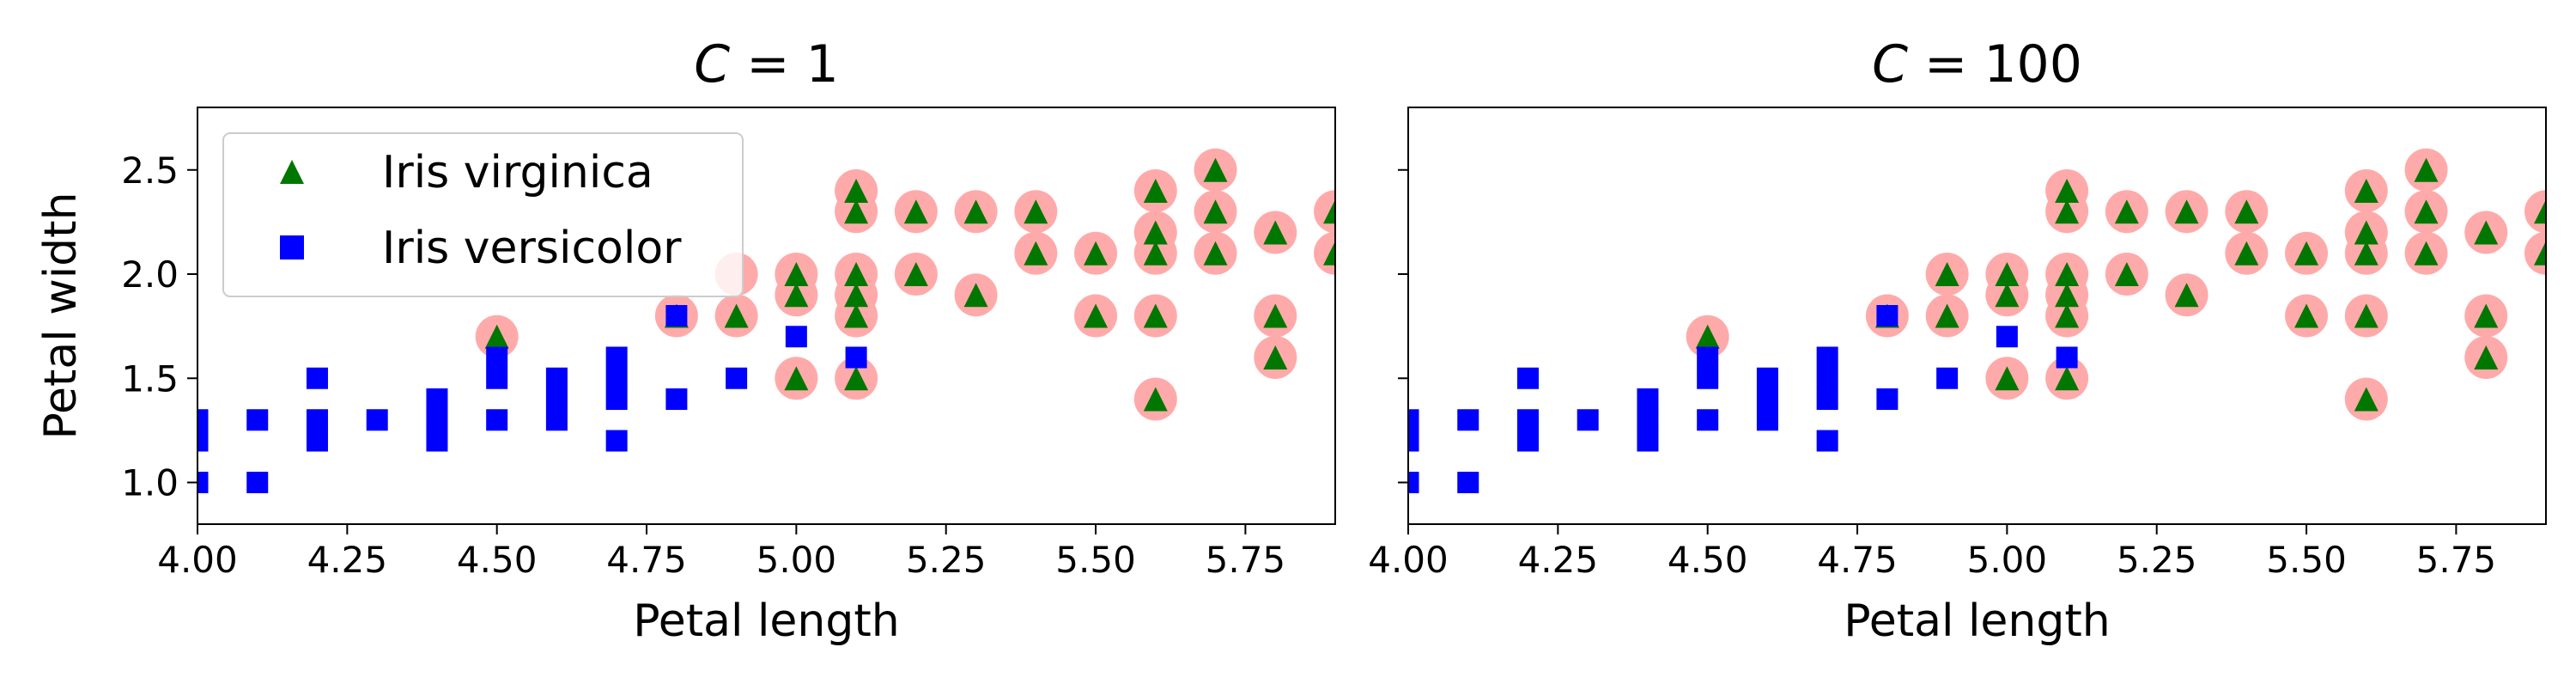  What do you see at coordinates (150, 171) in the screenshot?
I see `y-tick-label: 2.5` at bounding box center [150, 171].